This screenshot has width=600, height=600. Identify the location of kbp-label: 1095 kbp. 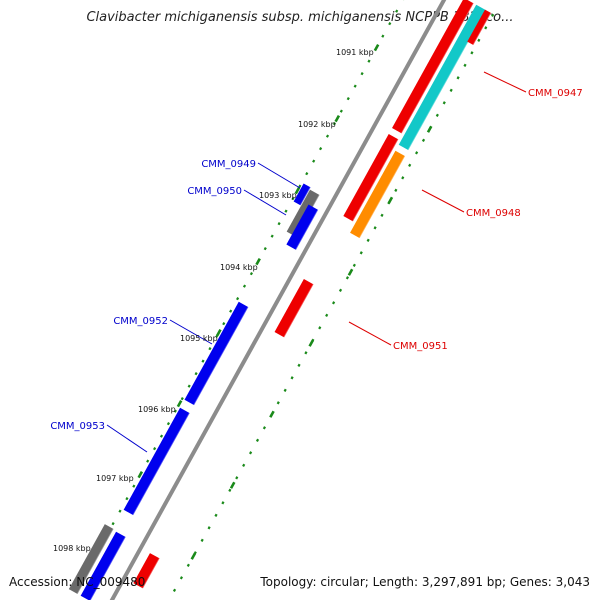
(199, 338).